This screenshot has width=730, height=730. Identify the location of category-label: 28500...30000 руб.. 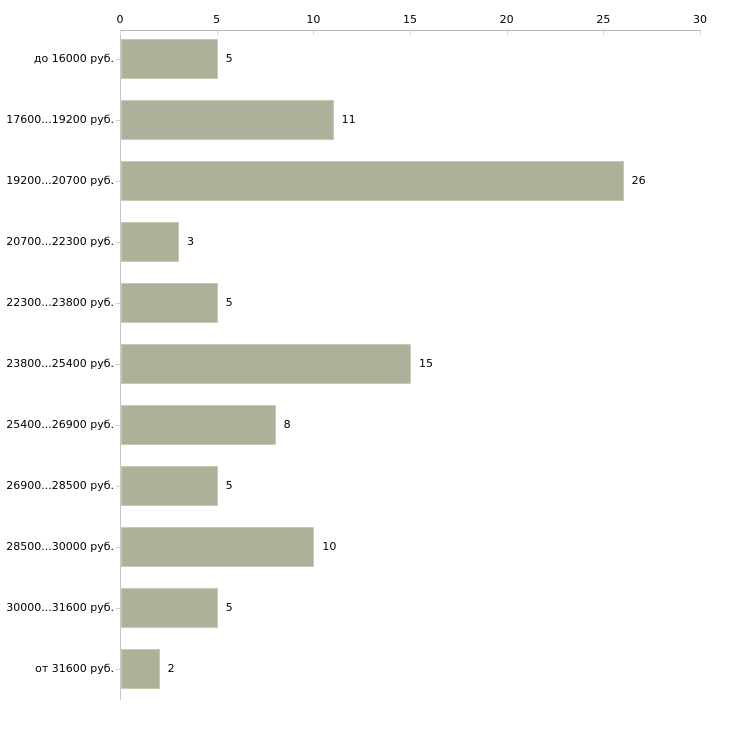
(60, 546).